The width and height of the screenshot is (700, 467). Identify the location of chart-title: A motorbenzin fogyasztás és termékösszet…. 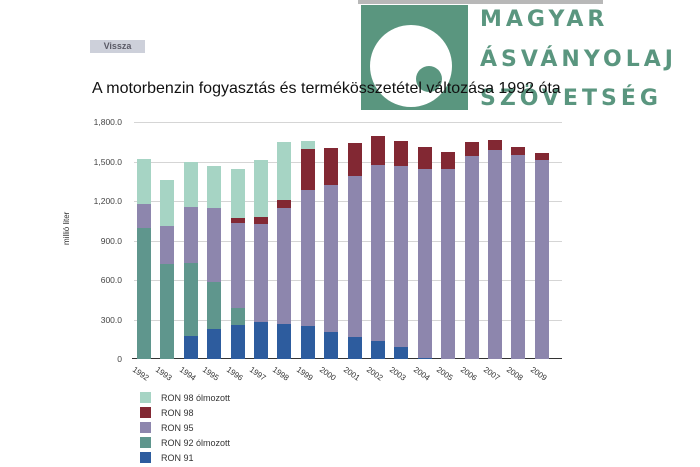
(326, 88).